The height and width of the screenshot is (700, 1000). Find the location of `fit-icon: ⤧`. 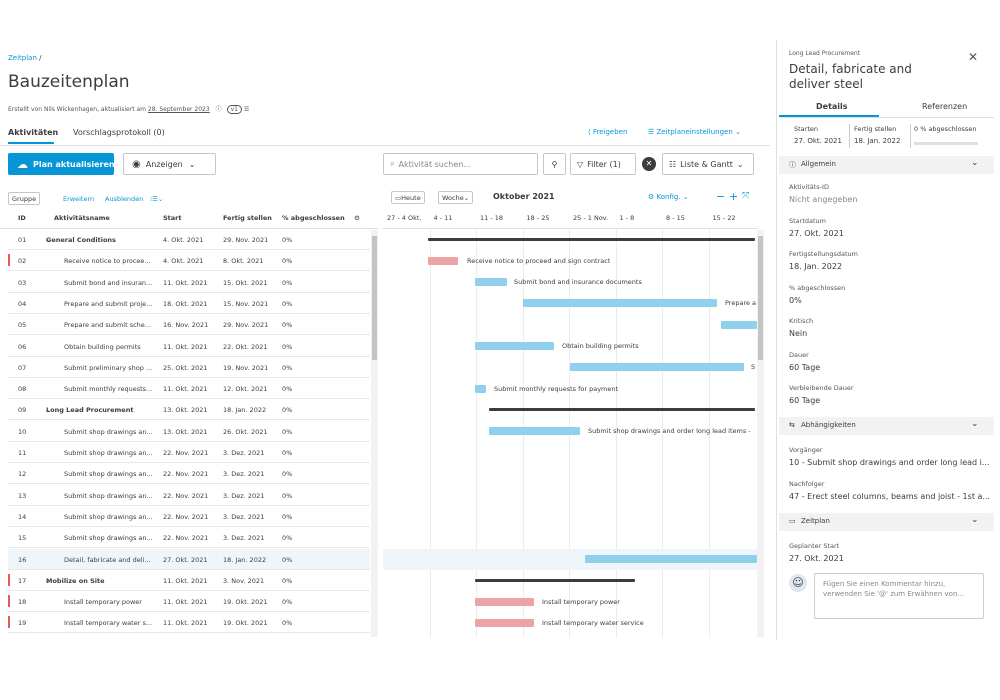

fit-icon: ⤧ is located at coordinates (746, 196).